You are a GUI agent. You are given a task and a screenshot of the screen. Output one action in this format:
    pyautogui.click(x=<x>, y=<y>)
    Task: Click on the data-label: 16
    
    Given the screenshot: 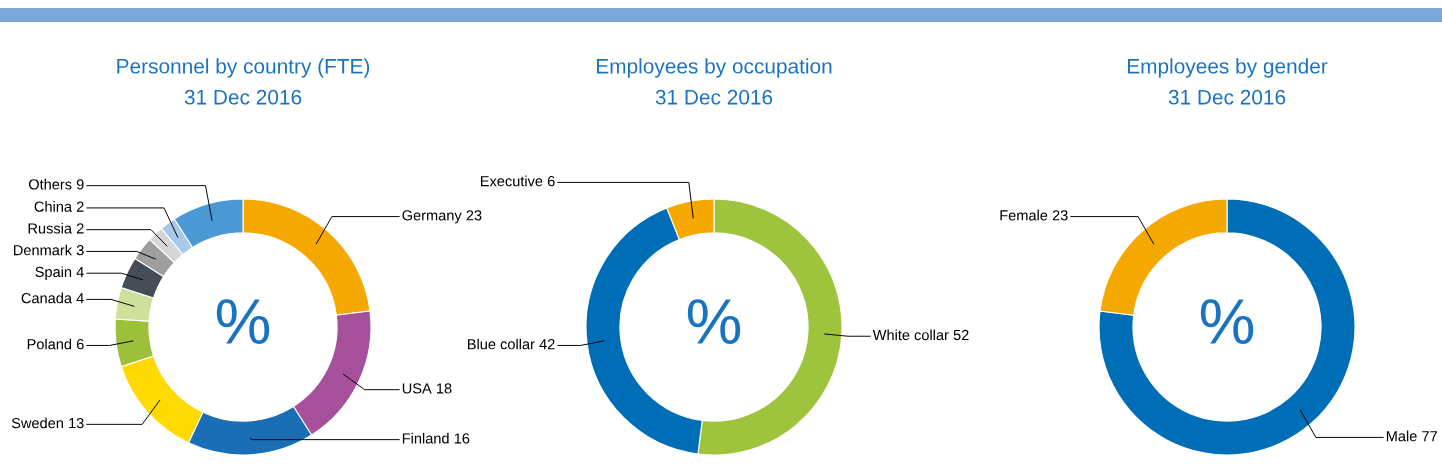 What is the action you would take?
    pyautogui.click(x=462, y=438)
    